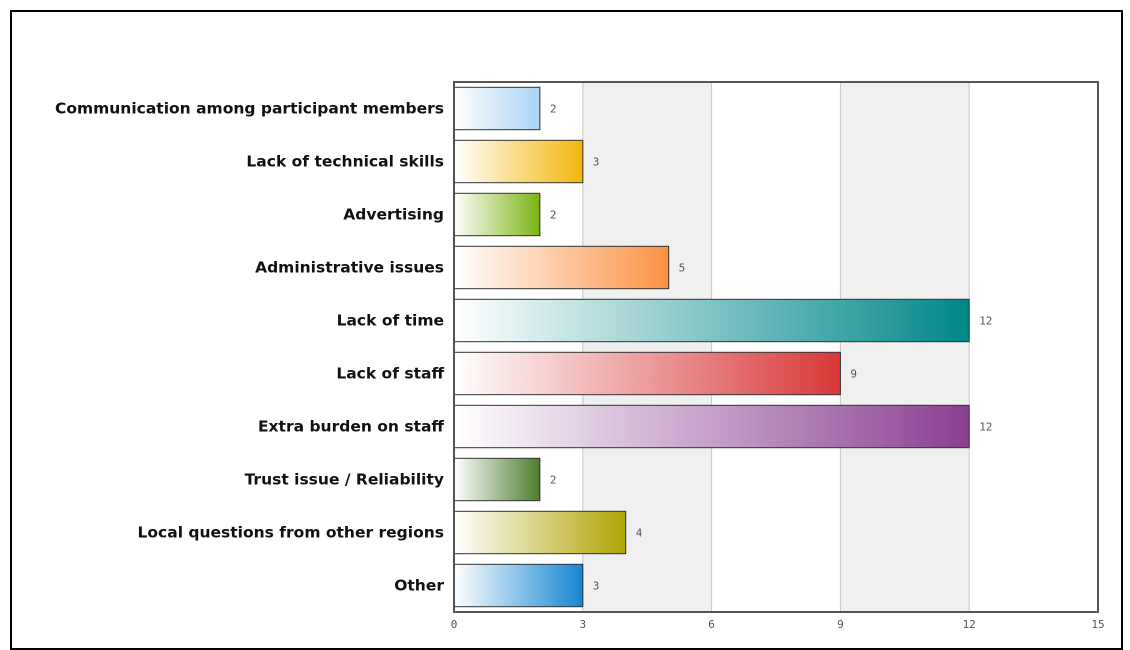  Describe the element at coordinates (349, 268) in the screenshot. I see `category-label: Administrative issues` at that location.